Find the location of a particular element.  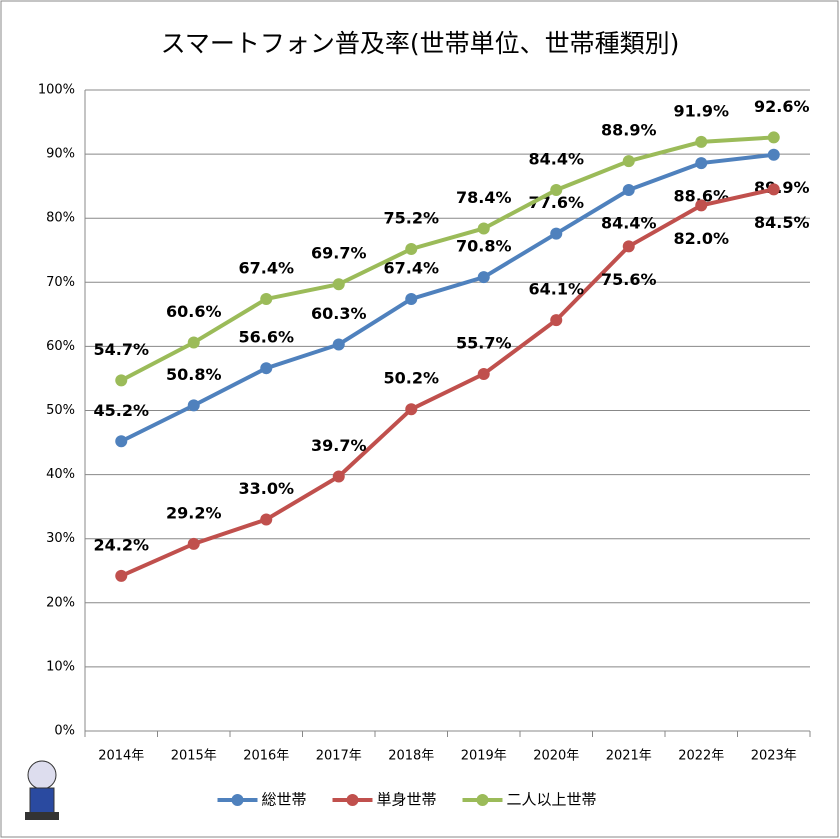

data-label: 69.7% is located at coordinates (339, 253).